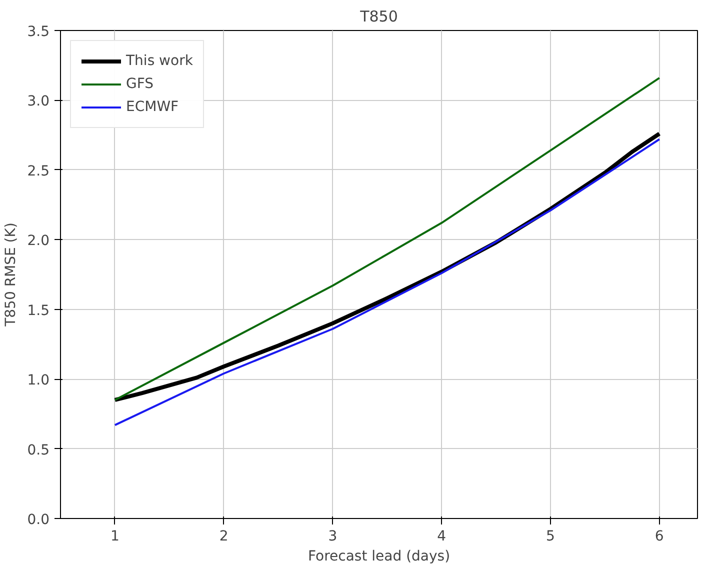  I want to click on legend-label: ECMWF, so click(152, 107).